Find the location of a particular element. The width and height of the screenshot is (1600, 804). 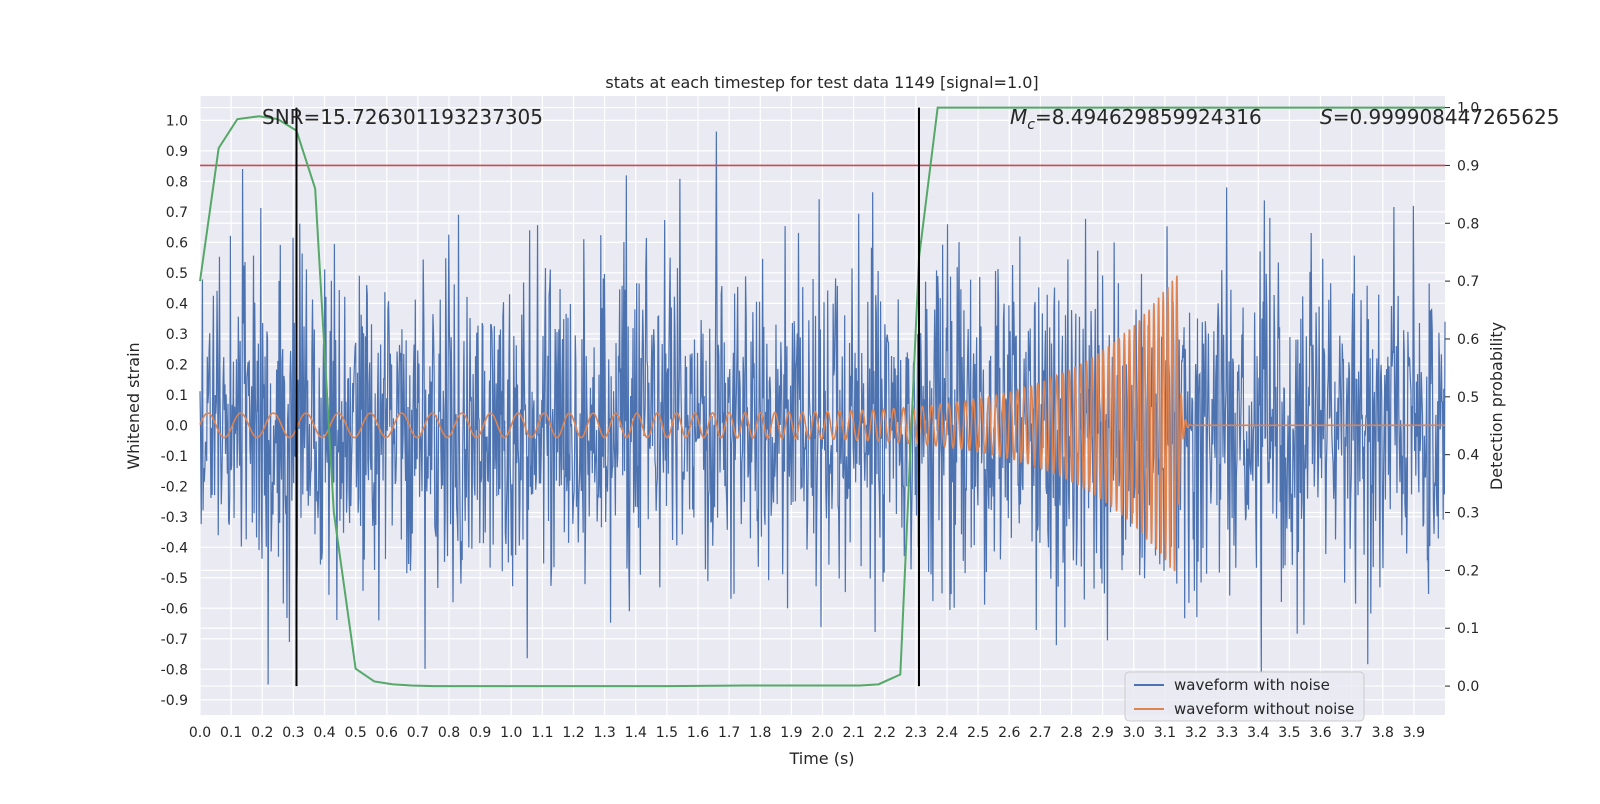

y-tick-label: 0.7 is located at coordinates (177, 213).